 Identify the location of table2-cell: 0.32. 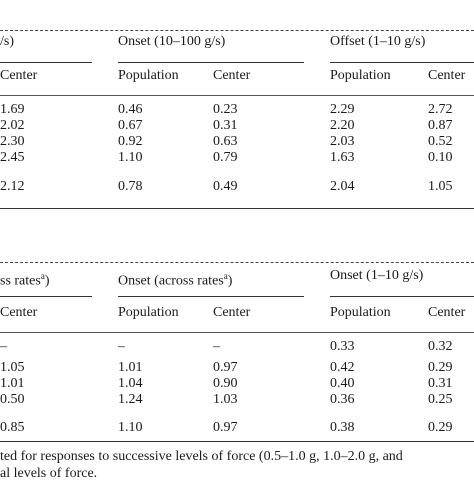
(440, 346).